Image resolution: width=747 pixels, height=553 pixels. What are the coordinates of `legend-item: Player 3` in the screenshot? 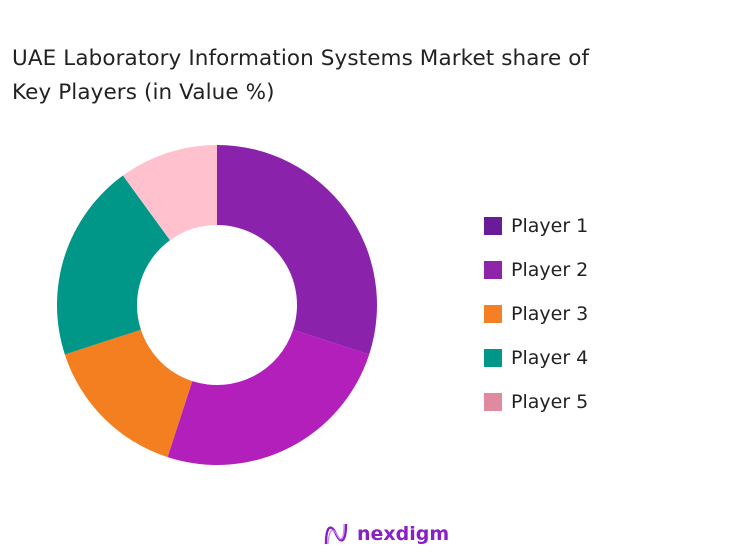 It's located at (536, 314).